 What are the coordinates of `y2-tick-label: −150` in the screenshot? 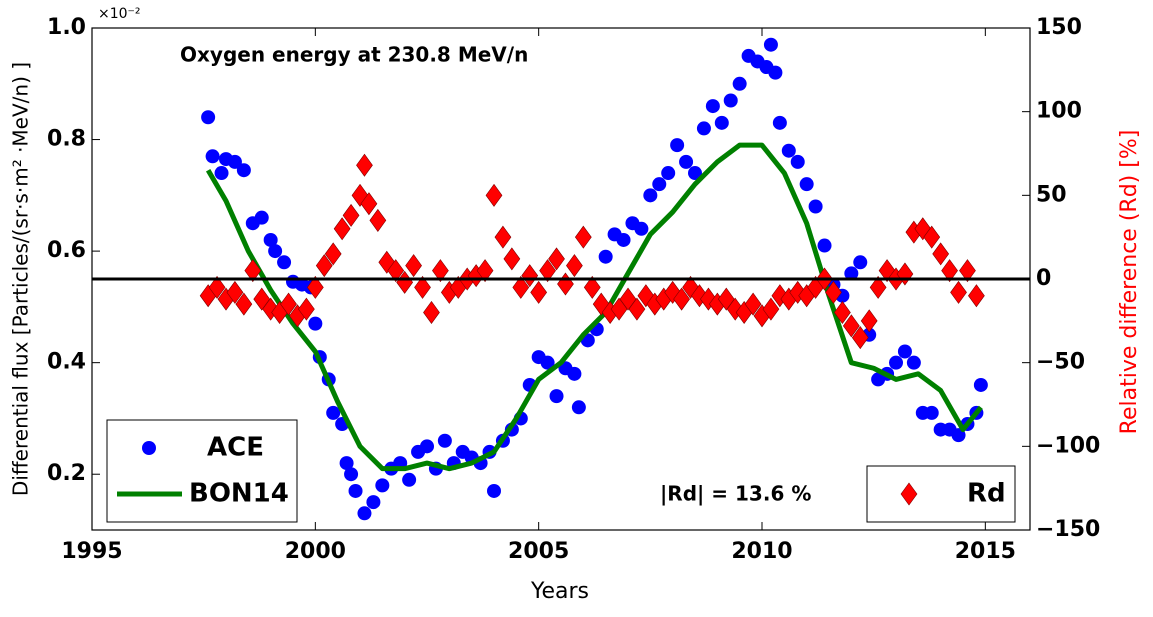 It's located at (1068, 529).